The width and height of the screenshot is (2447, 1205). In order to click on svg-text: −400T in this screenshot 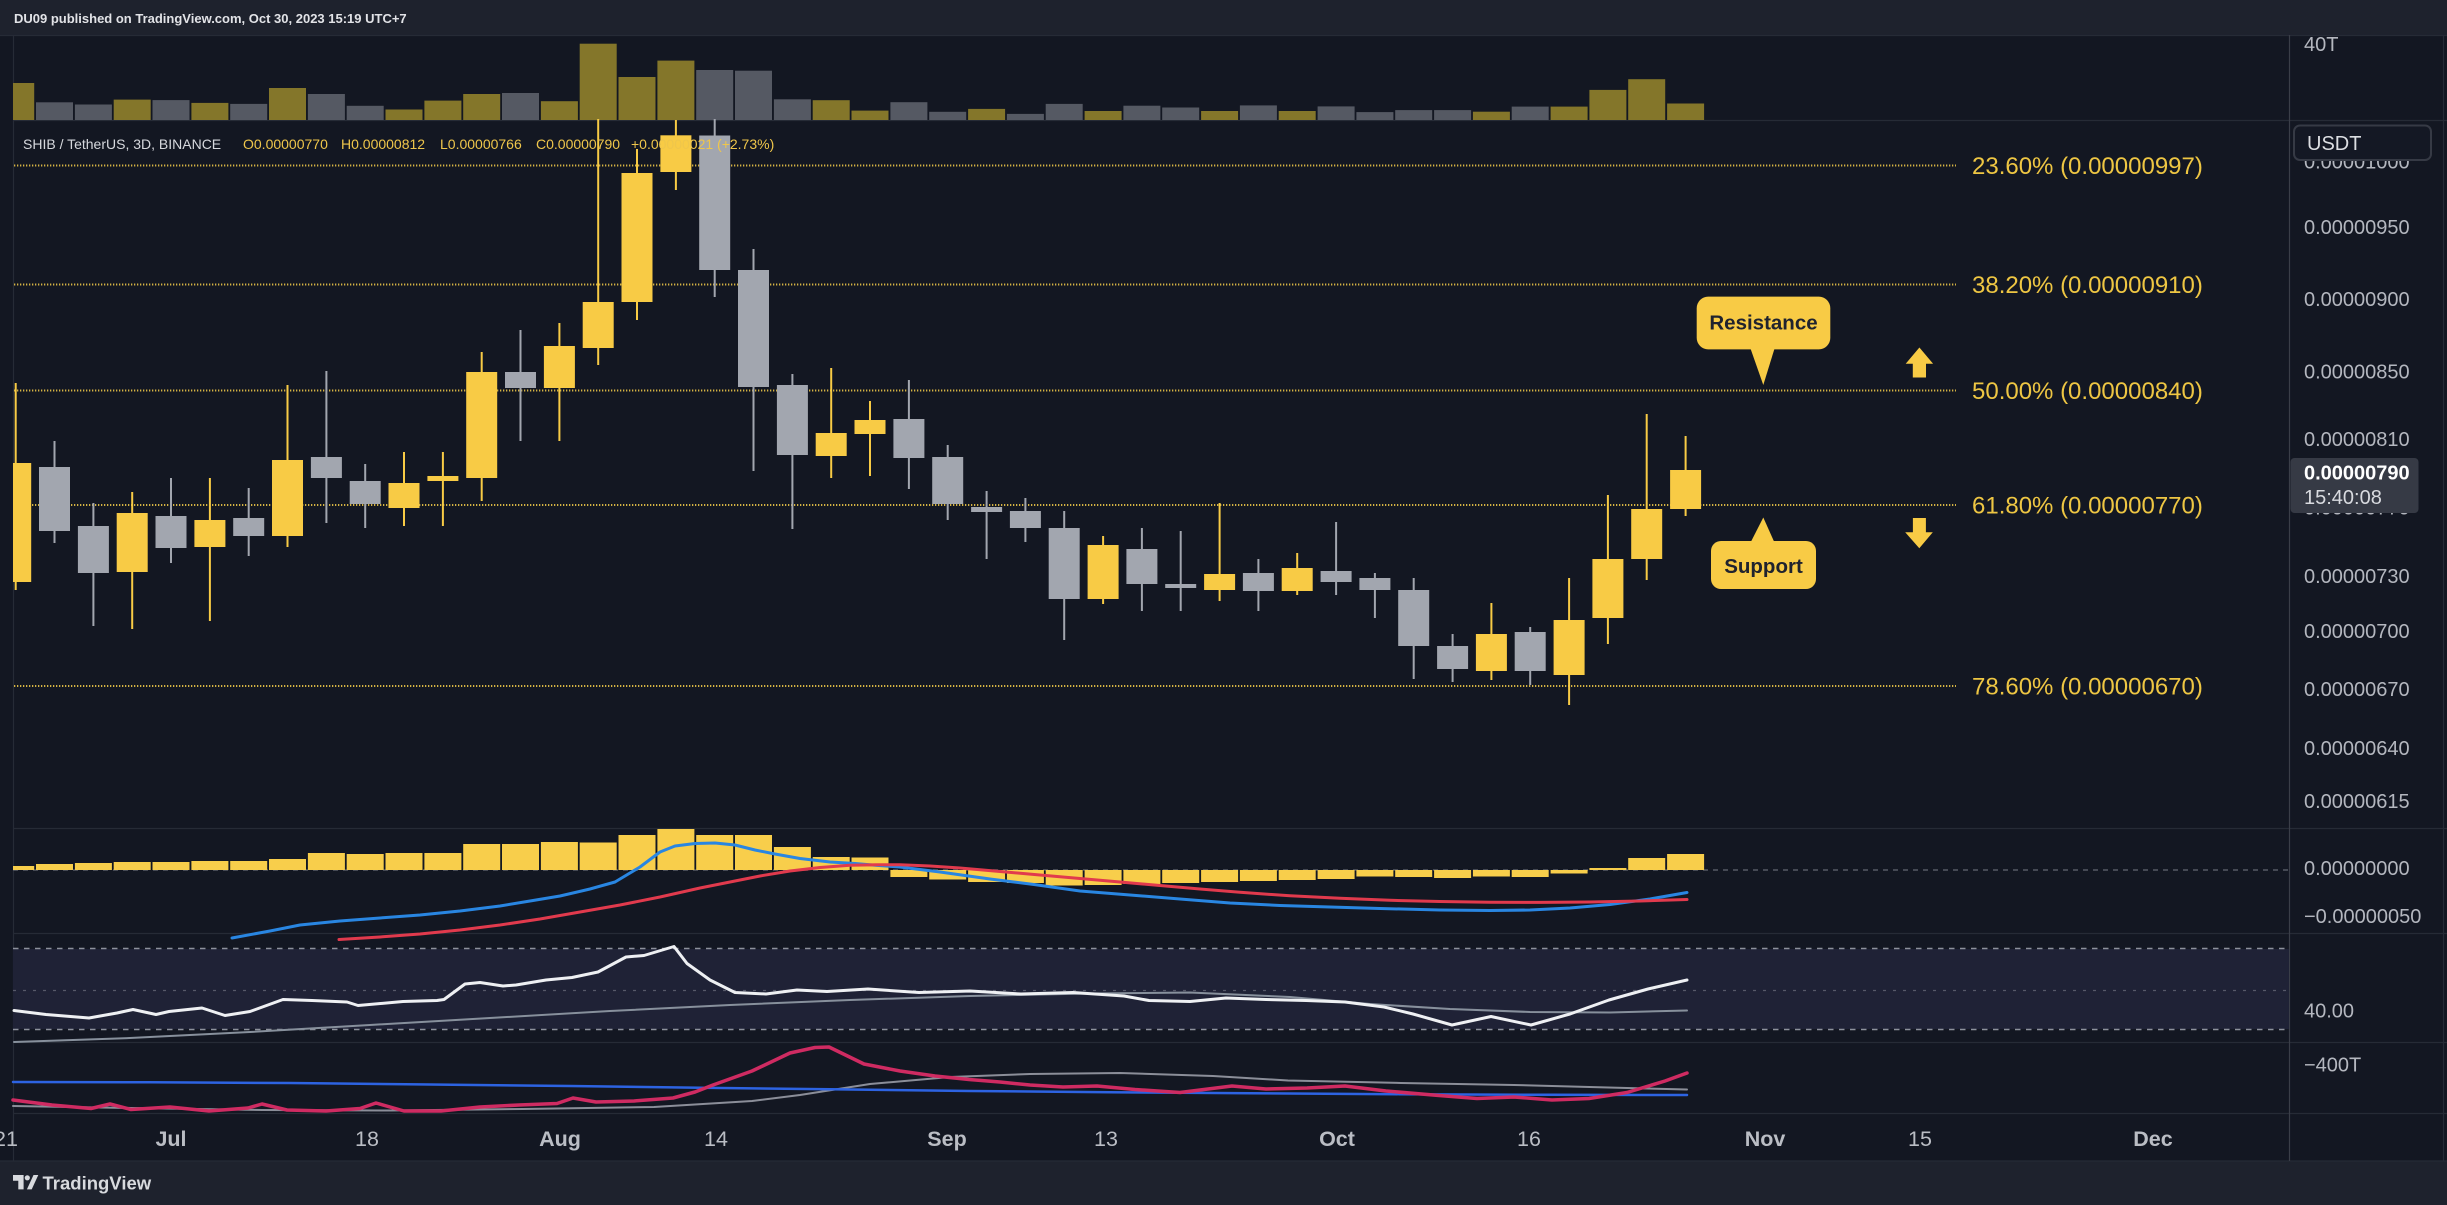, I will do `click(2332, 1066)`.